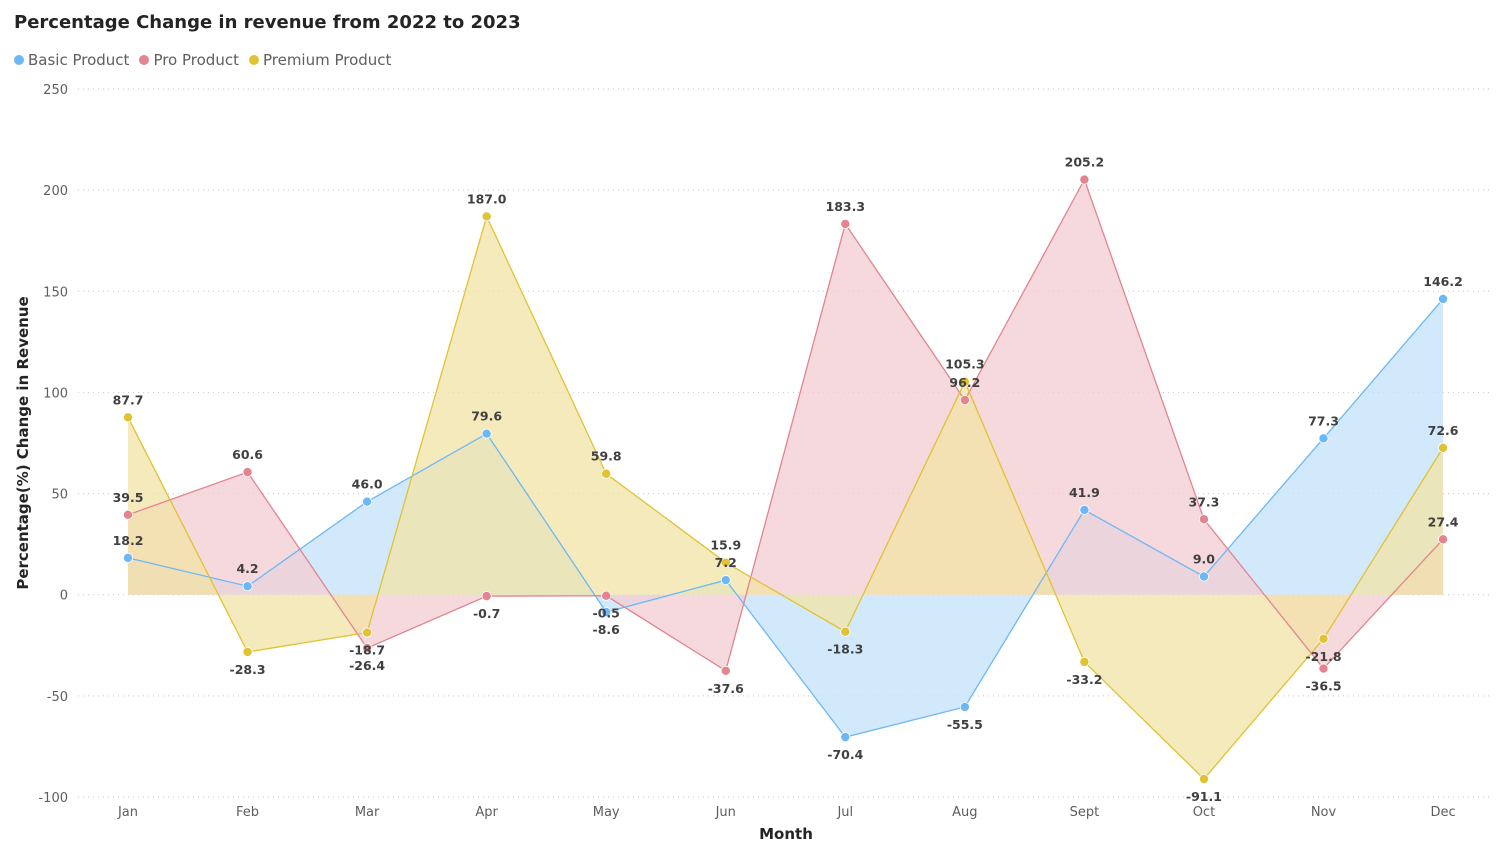 The image size is (1503, 843). What do you see at coordinates (189, 60) in the screenshot?
I see `legend-item-pro: Pro Product` at bounding box center [189, 60].